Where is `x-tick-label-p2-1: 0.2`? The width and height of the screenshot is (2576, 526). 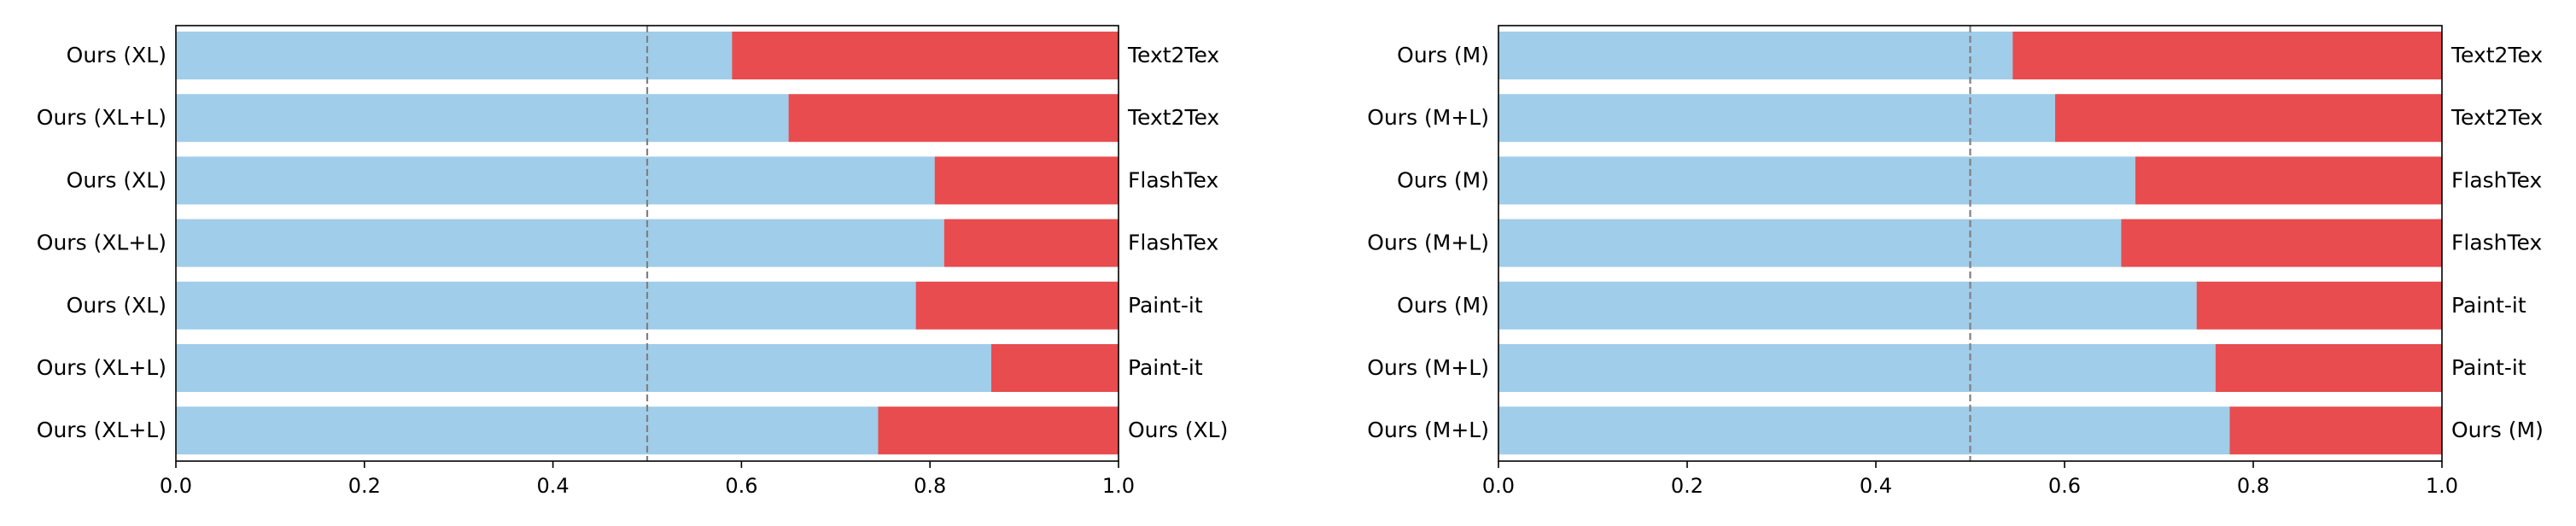
x-tick-label-p2-1: 0.2 is located at coordinates (1687, 486).